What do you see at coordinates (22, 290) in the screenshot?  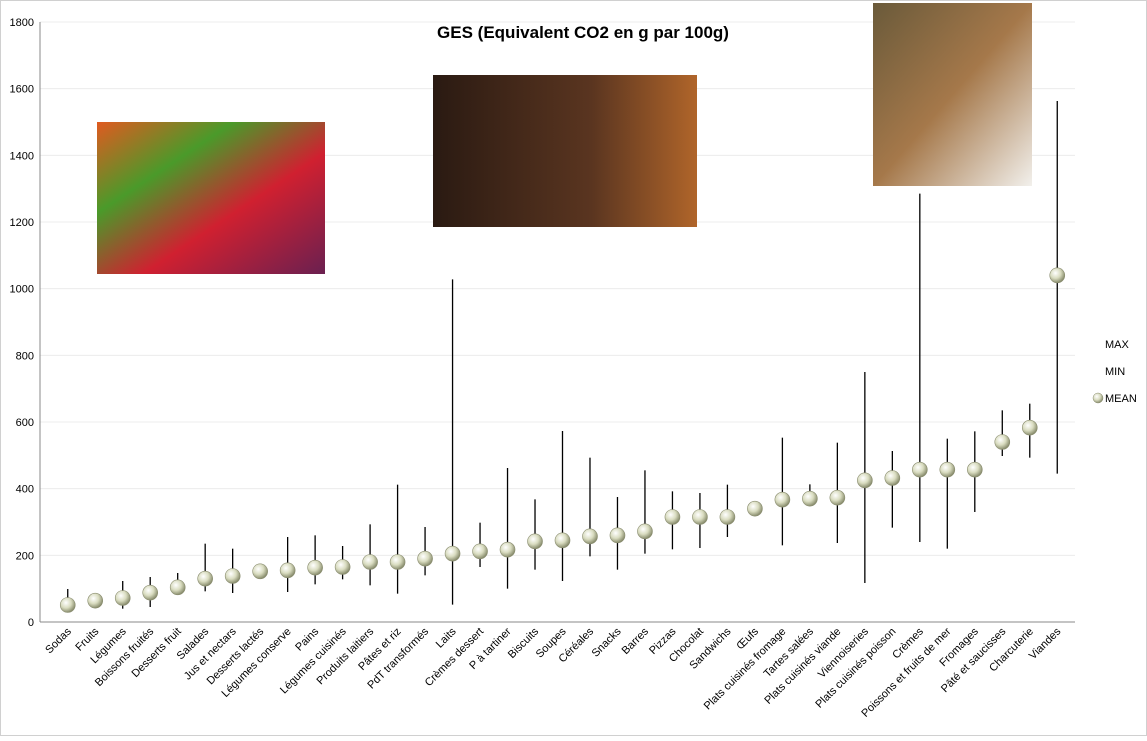 I see `y-tick-label: 1000` at bounding box center [22, 290].